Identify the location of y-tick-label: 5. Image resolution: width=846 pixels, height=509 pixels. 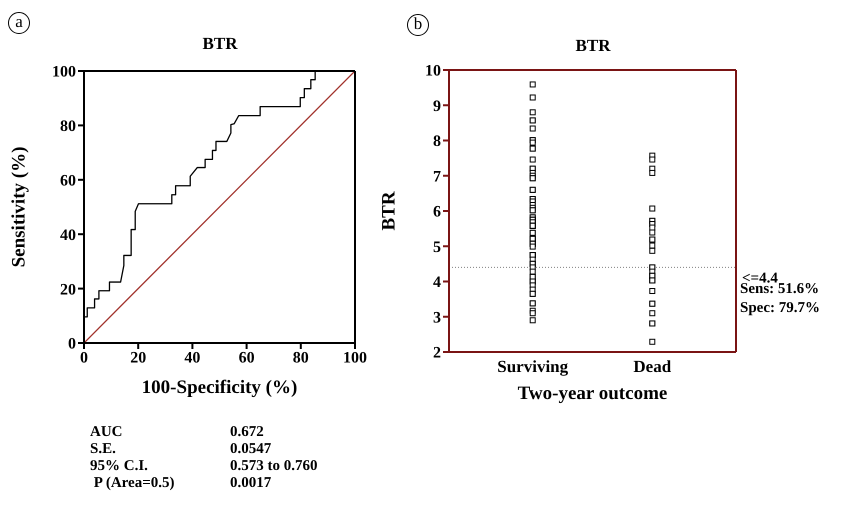
(437, 247).